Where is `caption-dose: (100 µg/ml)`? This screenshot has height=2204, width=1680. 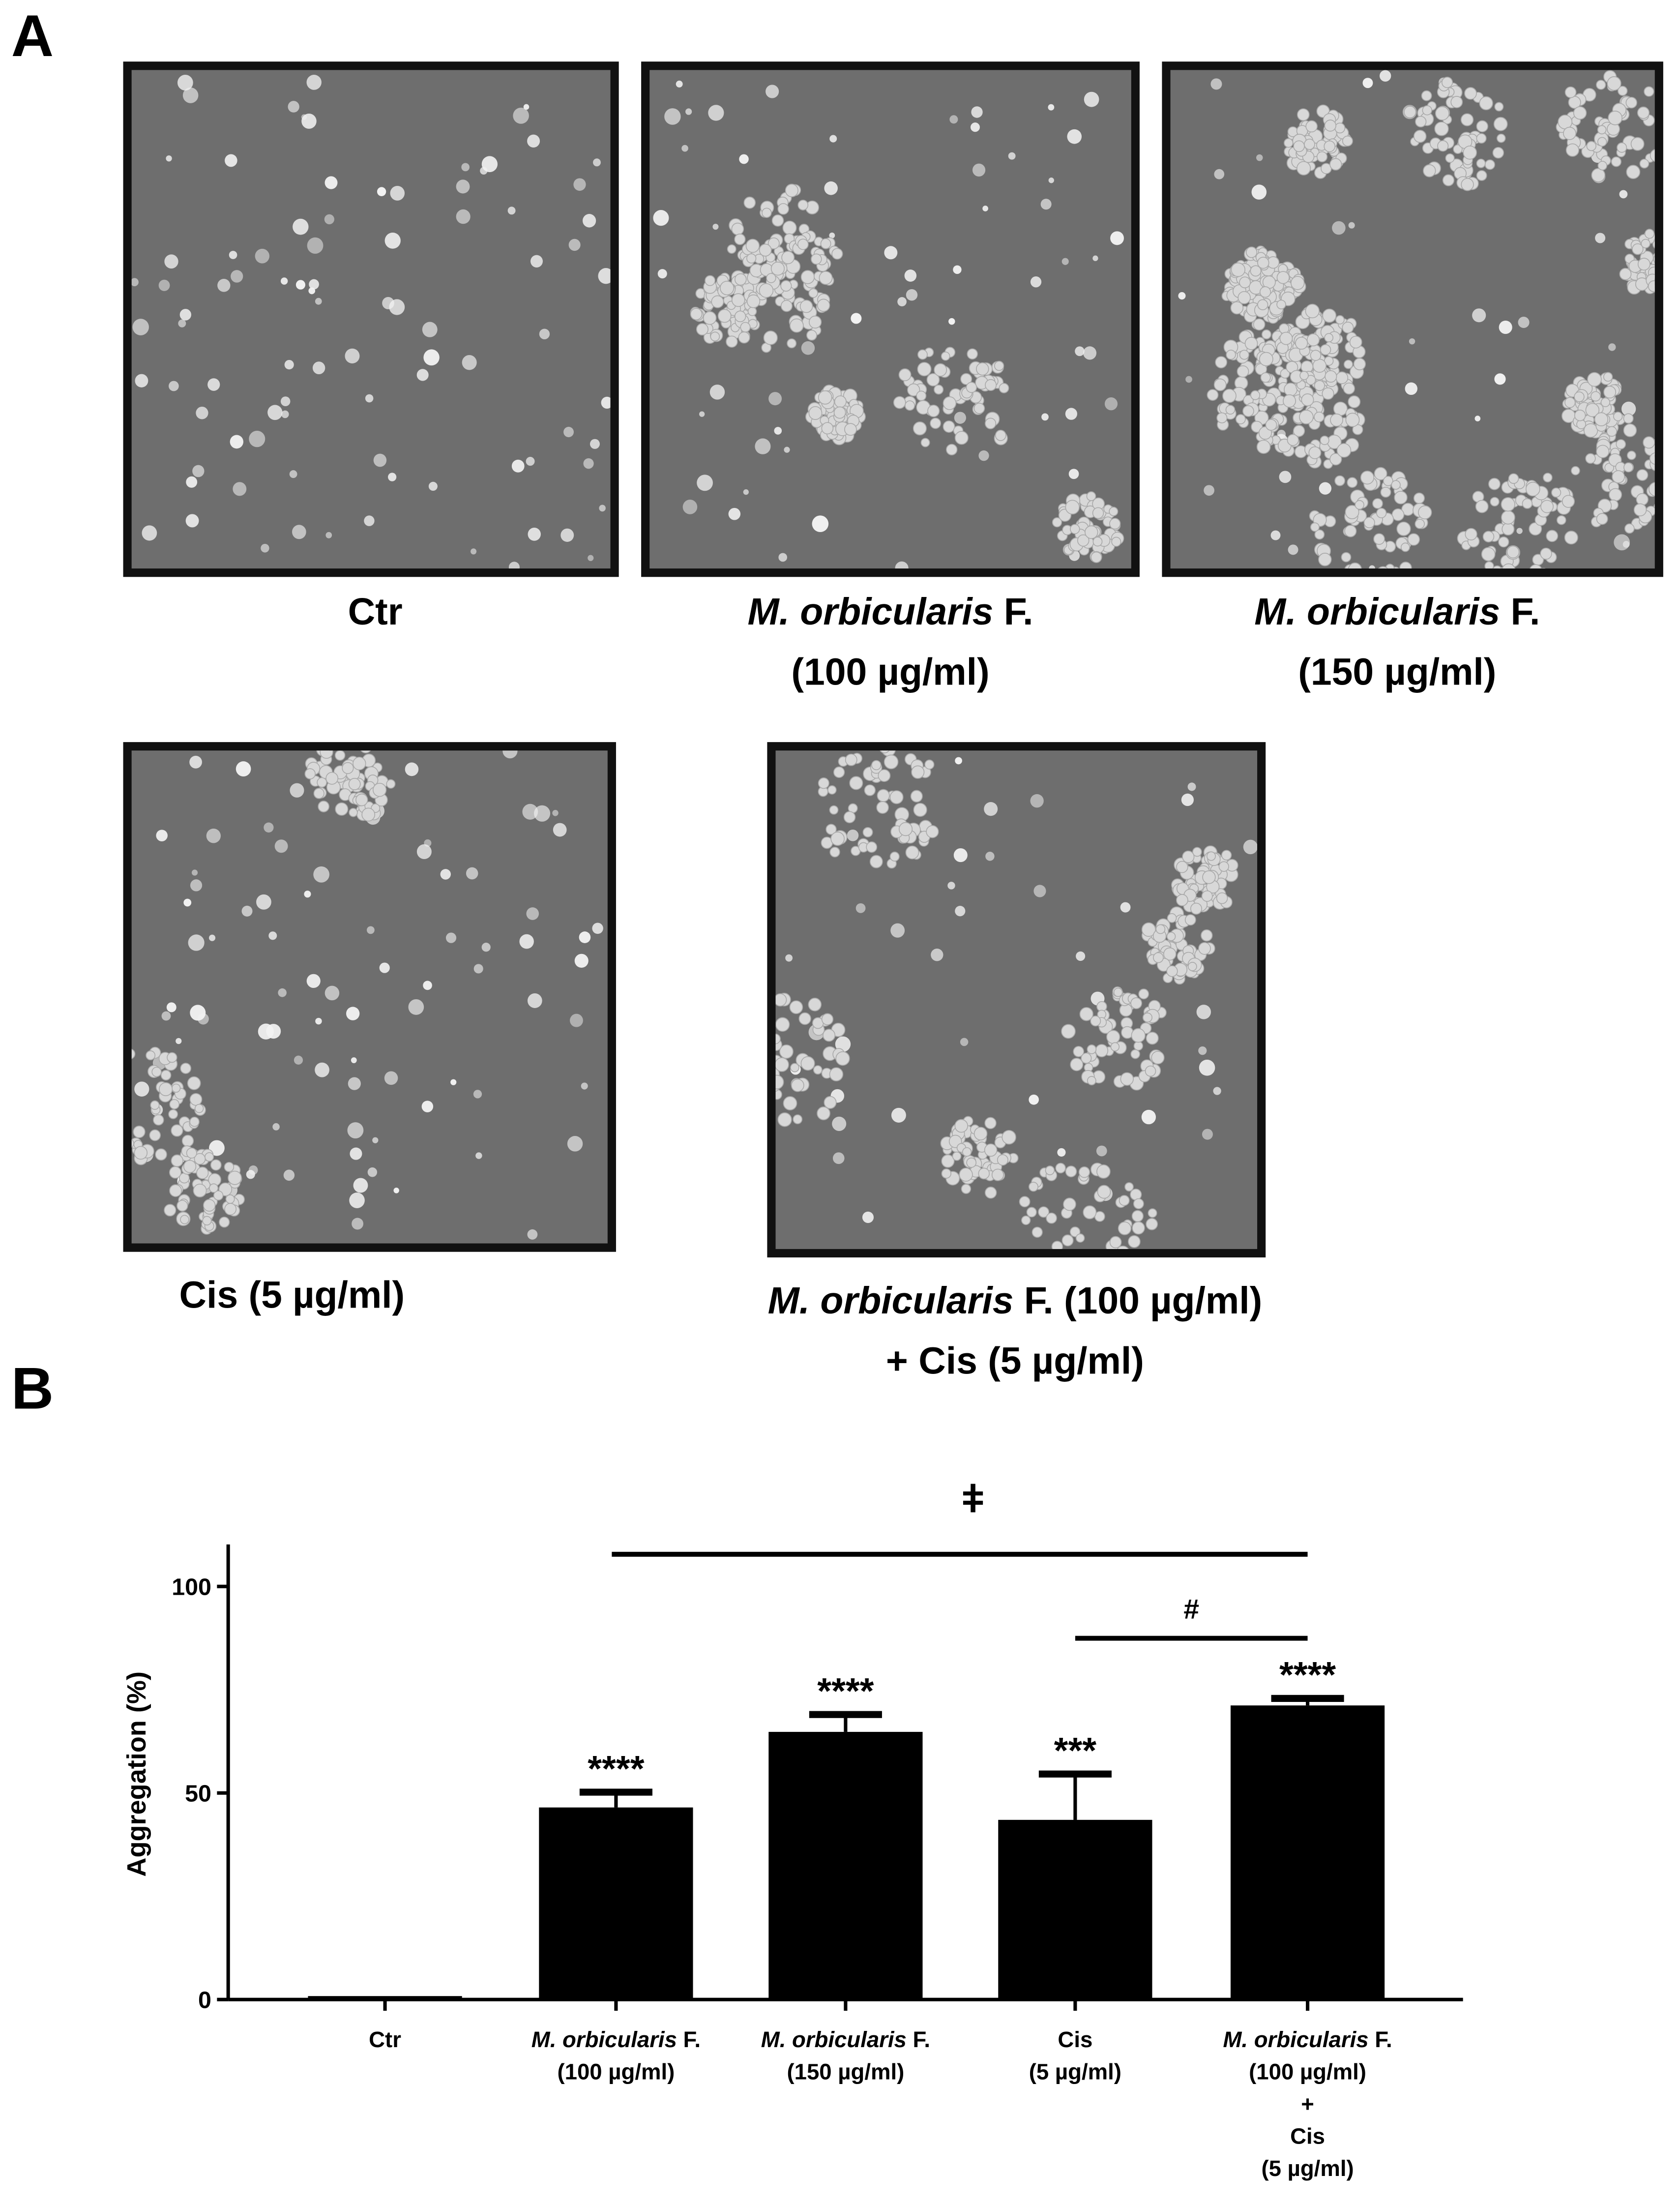
caption-dose: (100 µg/ml) is located at coordinates (890, 672).